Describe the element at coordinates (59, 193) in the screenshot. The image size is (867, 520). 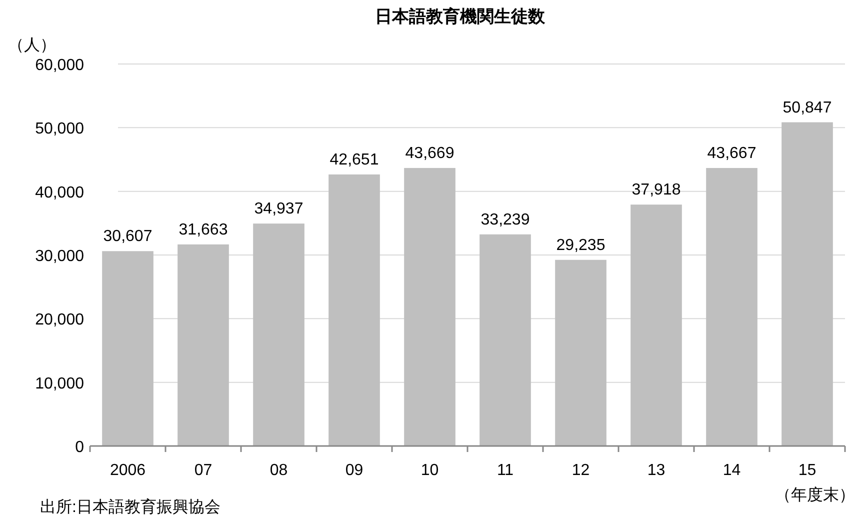
I see `y-tick-label: 40,000` at that location.